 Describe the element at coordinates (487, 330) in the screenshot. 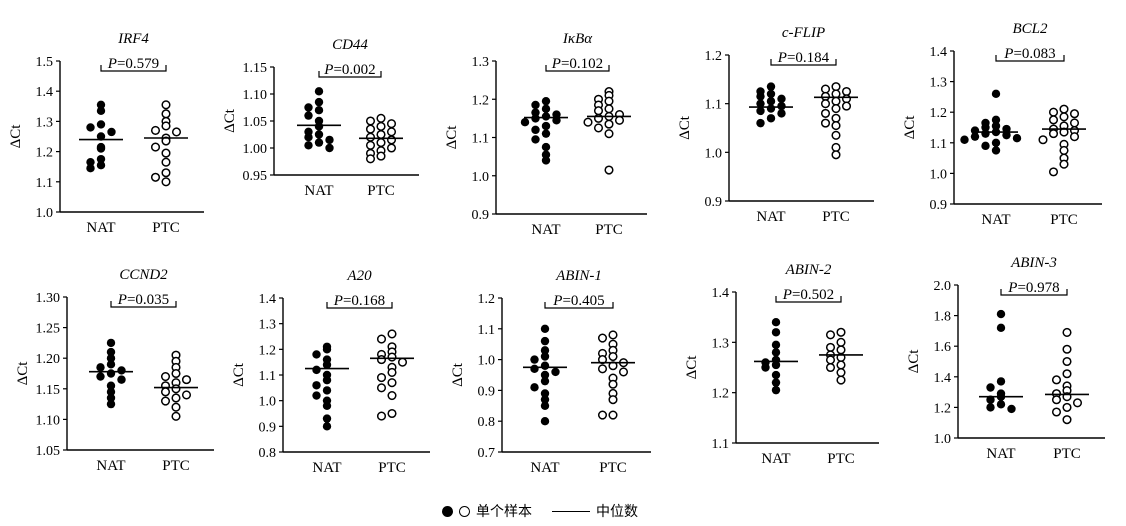

I see `chart-8-y-tick-label: 1.1` at that location.